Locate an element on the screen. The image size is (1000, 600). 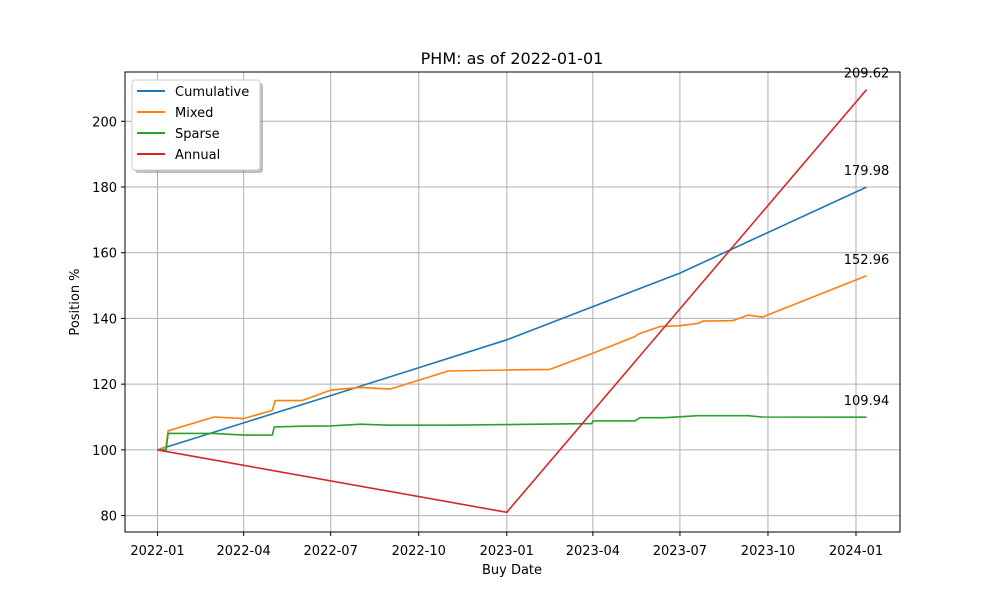
end-value-label: 179.98 is located at coordinates (867, 171).